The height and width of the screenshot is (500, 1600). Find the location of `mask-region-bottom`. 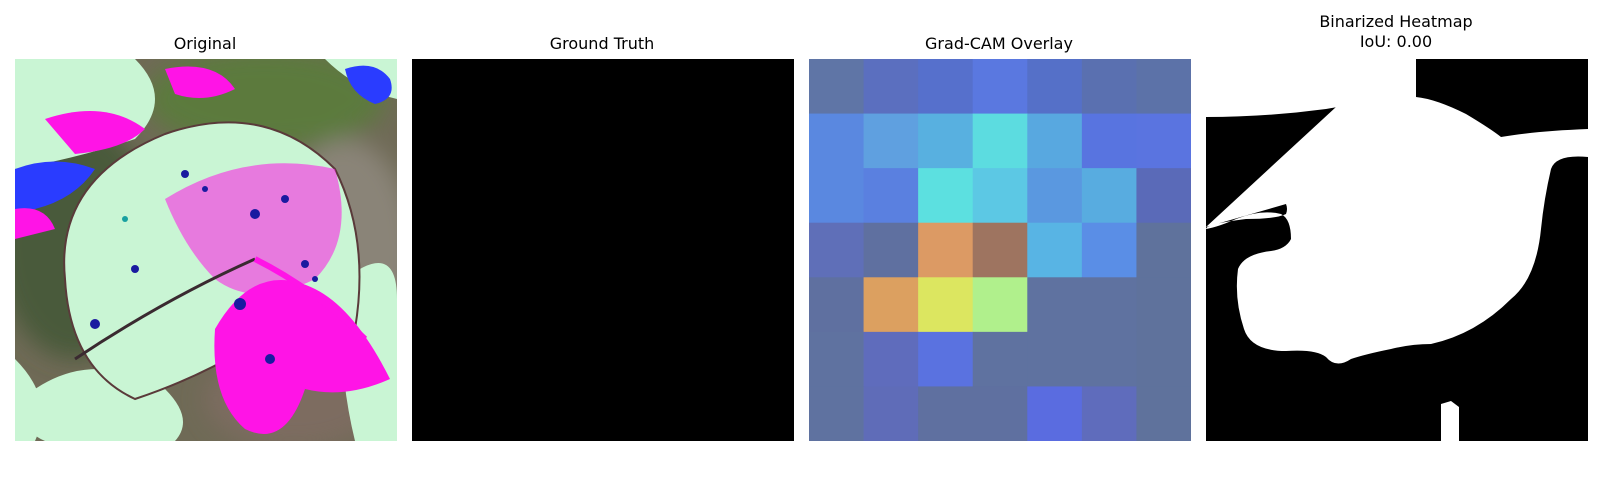

mask-region-bottom is located at coordinates (1450, 421).